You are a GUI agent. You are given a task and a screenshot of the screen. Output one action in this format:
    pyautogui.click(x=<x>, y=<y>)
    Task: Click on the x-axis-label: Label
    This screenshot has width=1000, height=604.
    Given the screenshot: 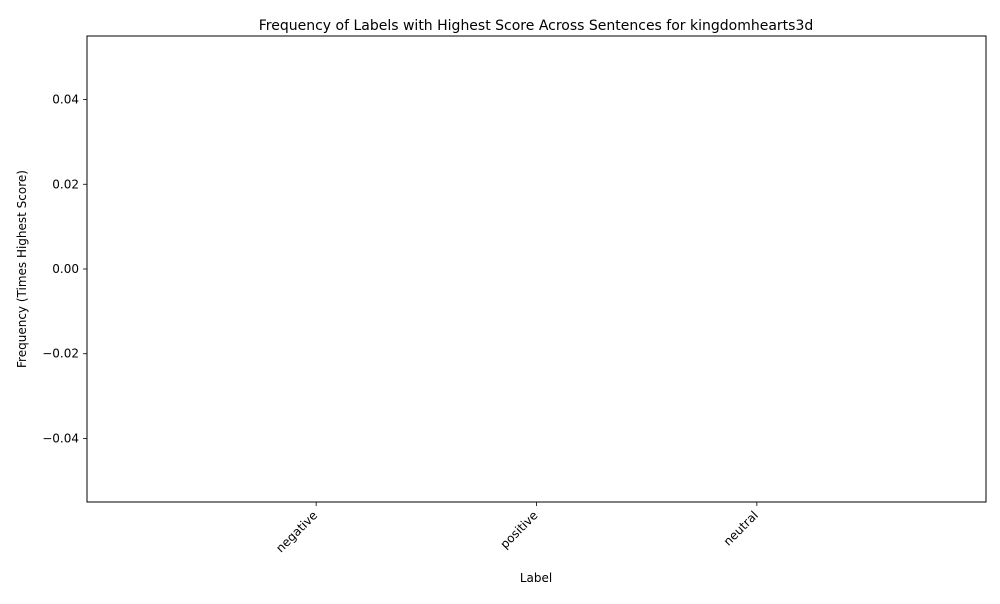 What is the action you would take?
    pyautogui.click(x=536, y=578)
    